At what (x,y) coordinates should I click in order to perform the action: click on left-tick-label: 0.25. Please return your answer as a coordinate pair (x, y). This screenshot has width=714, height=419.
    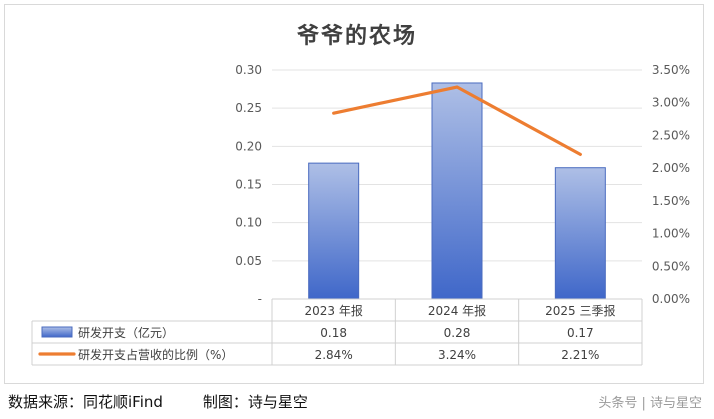
    Looking at the image, I should click on (248, 108).